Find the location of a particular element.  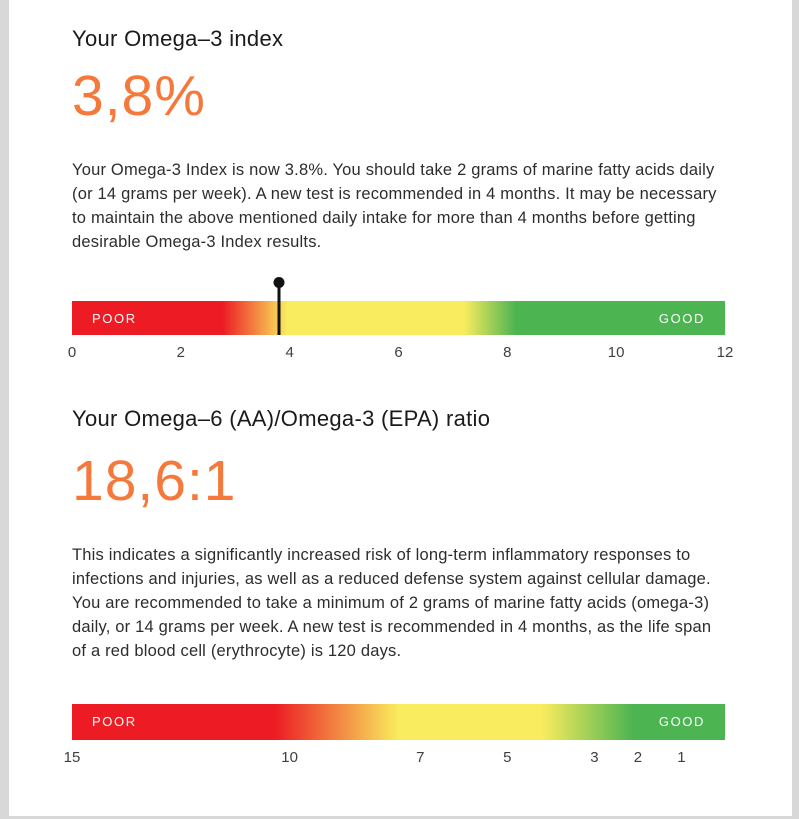

gauge-tick-label: 5 is located at coordinates (507, 757).